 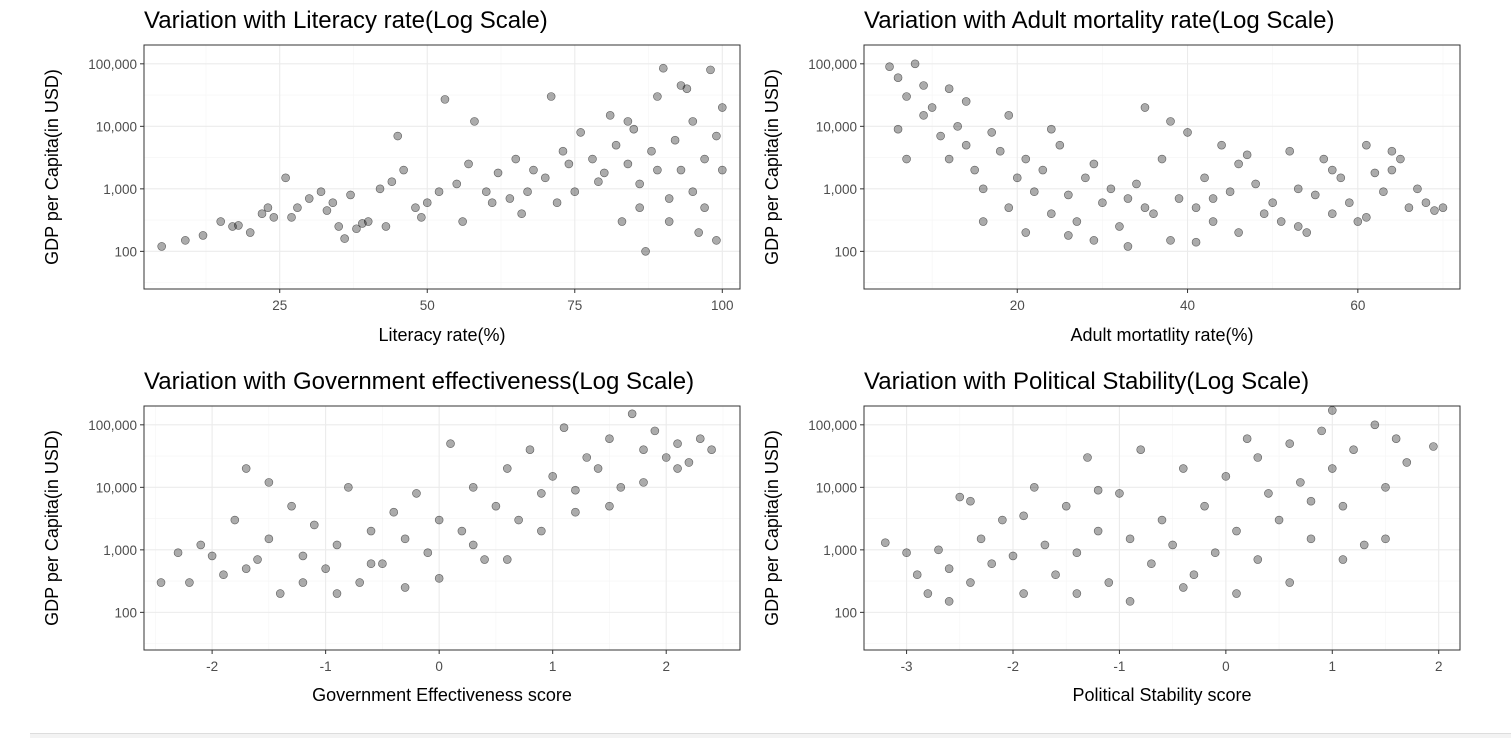 What do you see at coordinates (770, 735) in the screenshot?
I see `bottom-strip` at bounding box center [770, 735].